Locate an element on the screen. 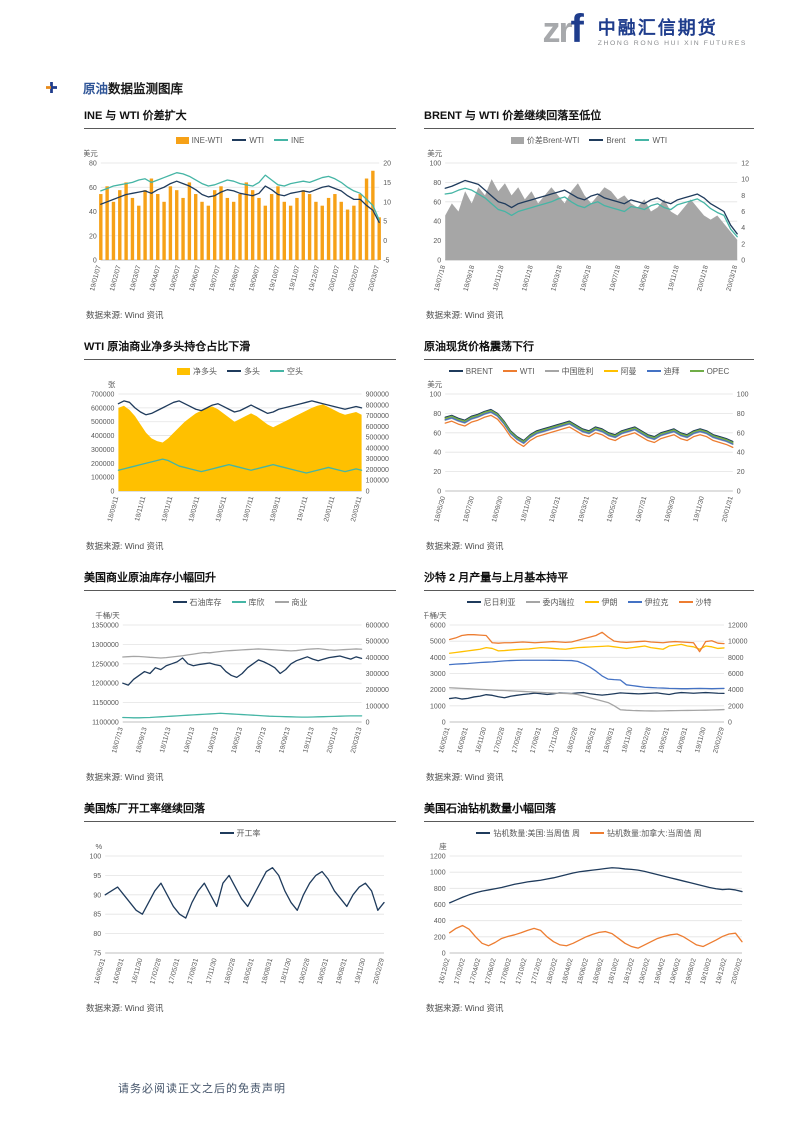 The height and width of the screenshot is (1122, 793). svg-text: 18/02/28 is located at coordinates (231, 972).